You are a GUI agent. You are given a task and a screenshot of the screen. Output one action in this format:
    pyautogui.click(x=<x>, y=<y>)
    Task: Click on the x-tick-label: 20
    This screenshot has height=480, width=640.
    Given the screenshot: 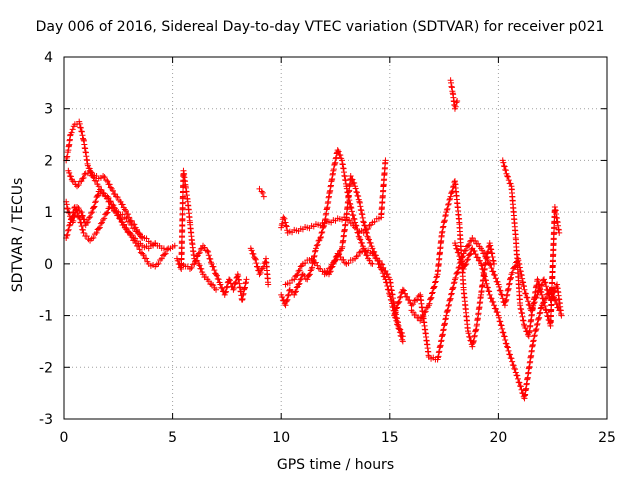 What is the action you would take?
    pyautogui.click(x=498, y=438)
    